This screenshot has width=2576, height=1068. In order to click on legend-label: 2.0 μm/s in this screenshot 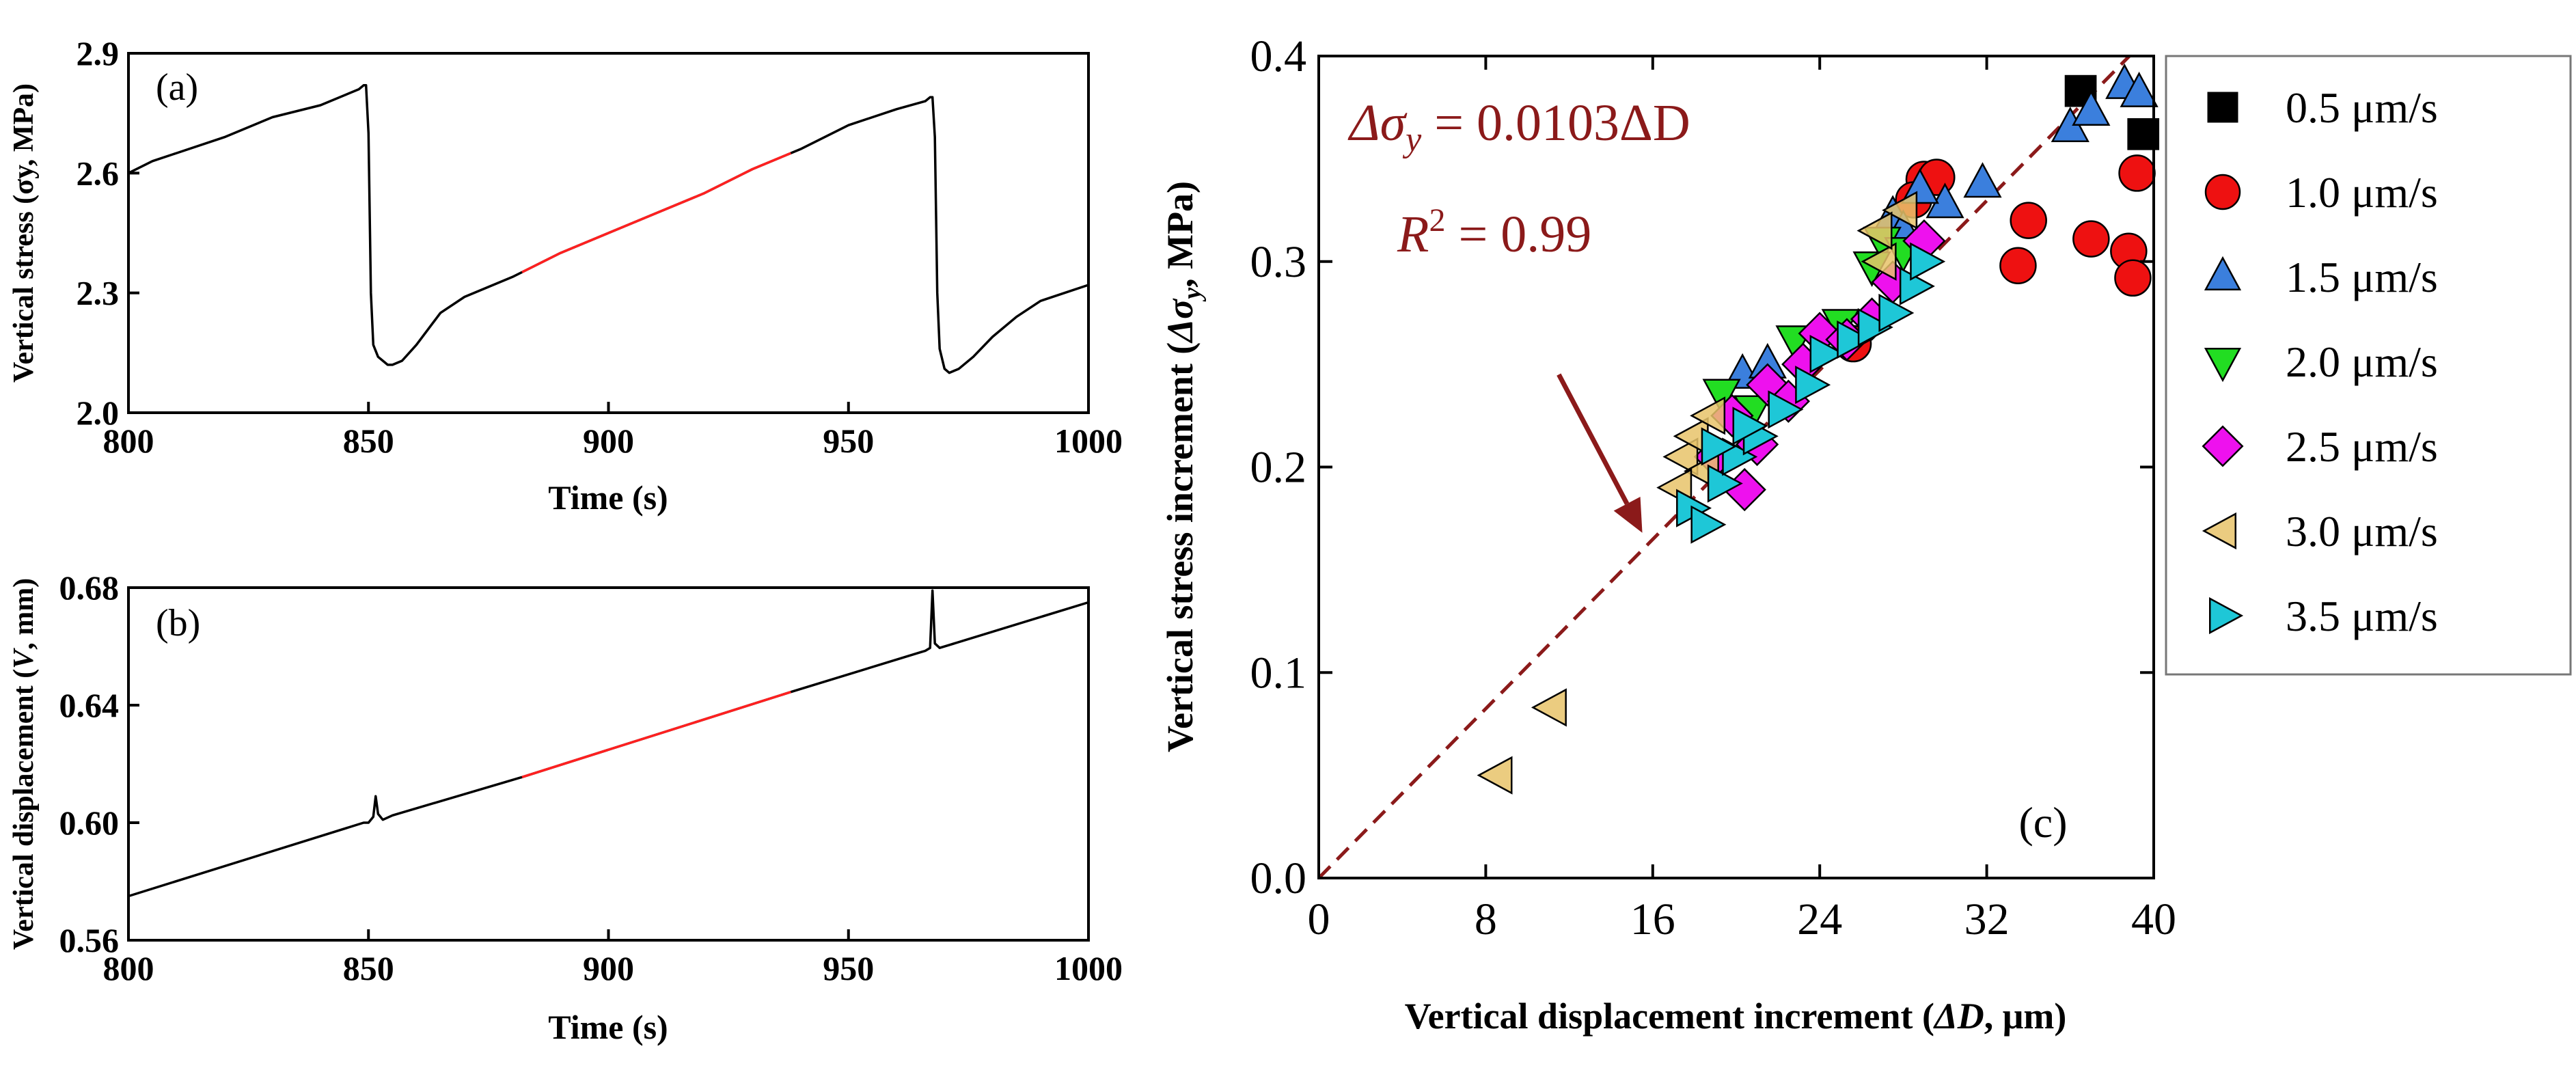, I will do `click(2362, 362)`.